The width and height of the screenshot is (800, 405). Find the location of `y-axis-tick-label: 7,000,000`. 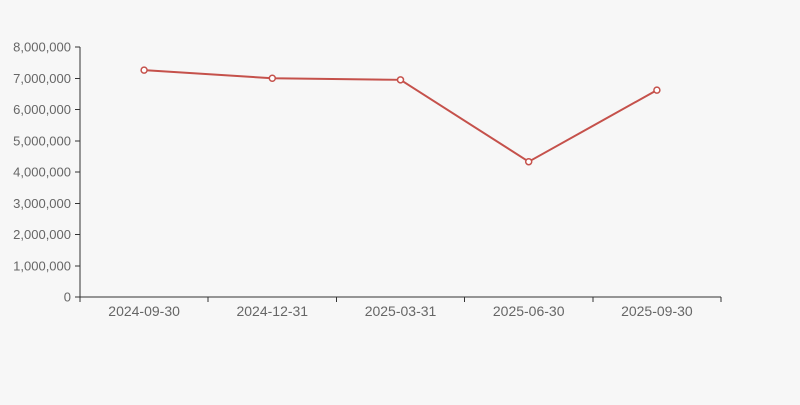

y-axis-tick-label: 7,000,000 is located at coordinates (42, 78).